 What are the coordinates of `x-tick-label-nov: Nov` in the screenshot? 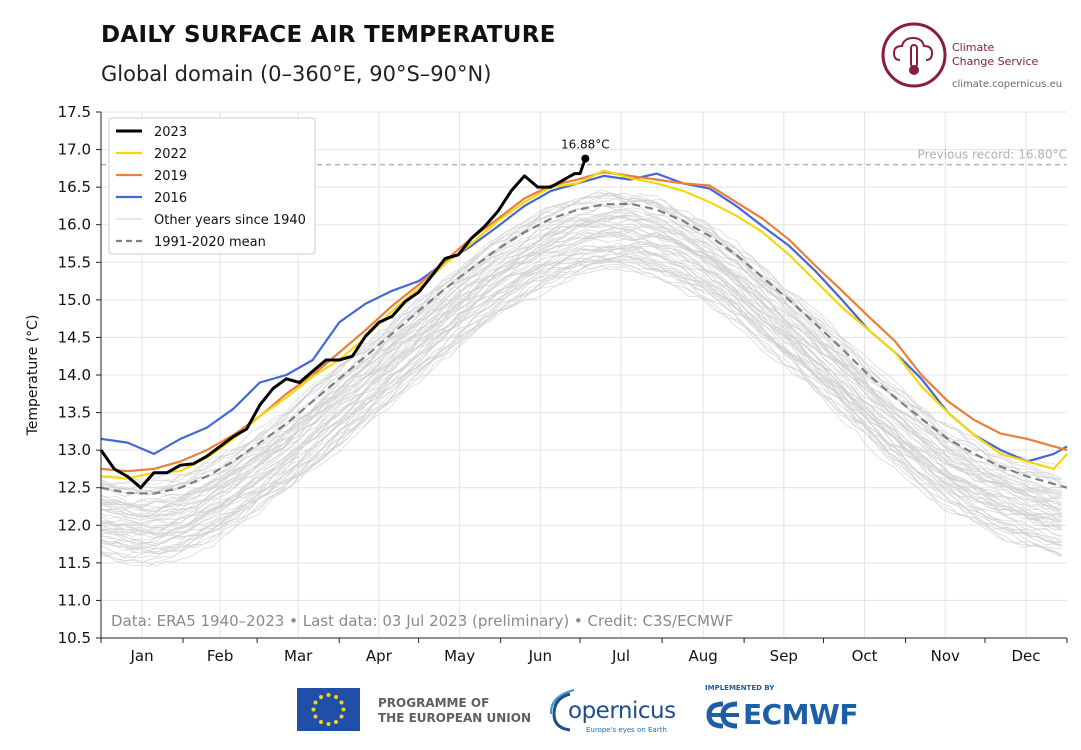 It's located at (945, 656).